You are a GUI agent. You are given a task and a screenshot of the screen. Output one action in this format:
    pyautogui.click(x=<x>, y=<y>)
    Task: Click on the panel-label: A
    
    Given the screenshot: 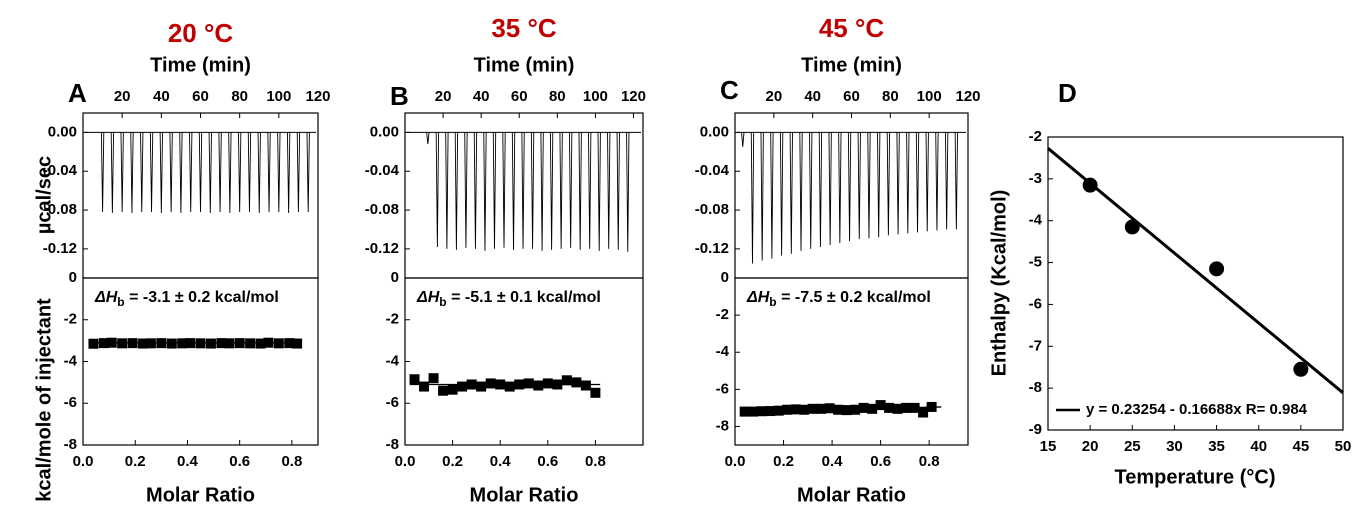 What is the action you would take?
    pyautogui.click(x=77, y=93)
    